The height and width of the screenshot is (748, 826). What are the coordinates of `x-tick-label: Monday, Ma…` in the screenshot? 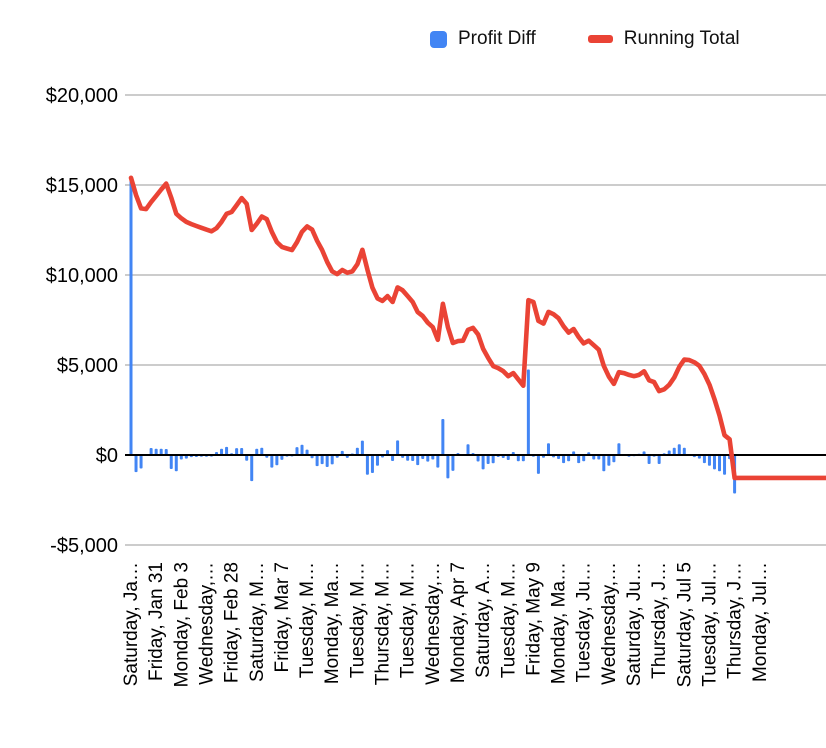 It's located at (332, 623).